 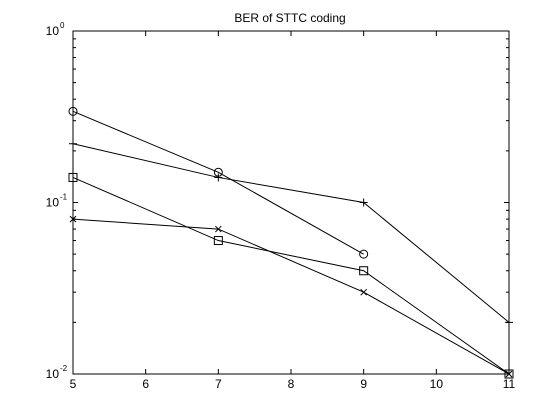 What do you see at coordinates (62, 25) in the screenshot?
I see `y-tick-exponent: 0` at bounding box center [62, 25].